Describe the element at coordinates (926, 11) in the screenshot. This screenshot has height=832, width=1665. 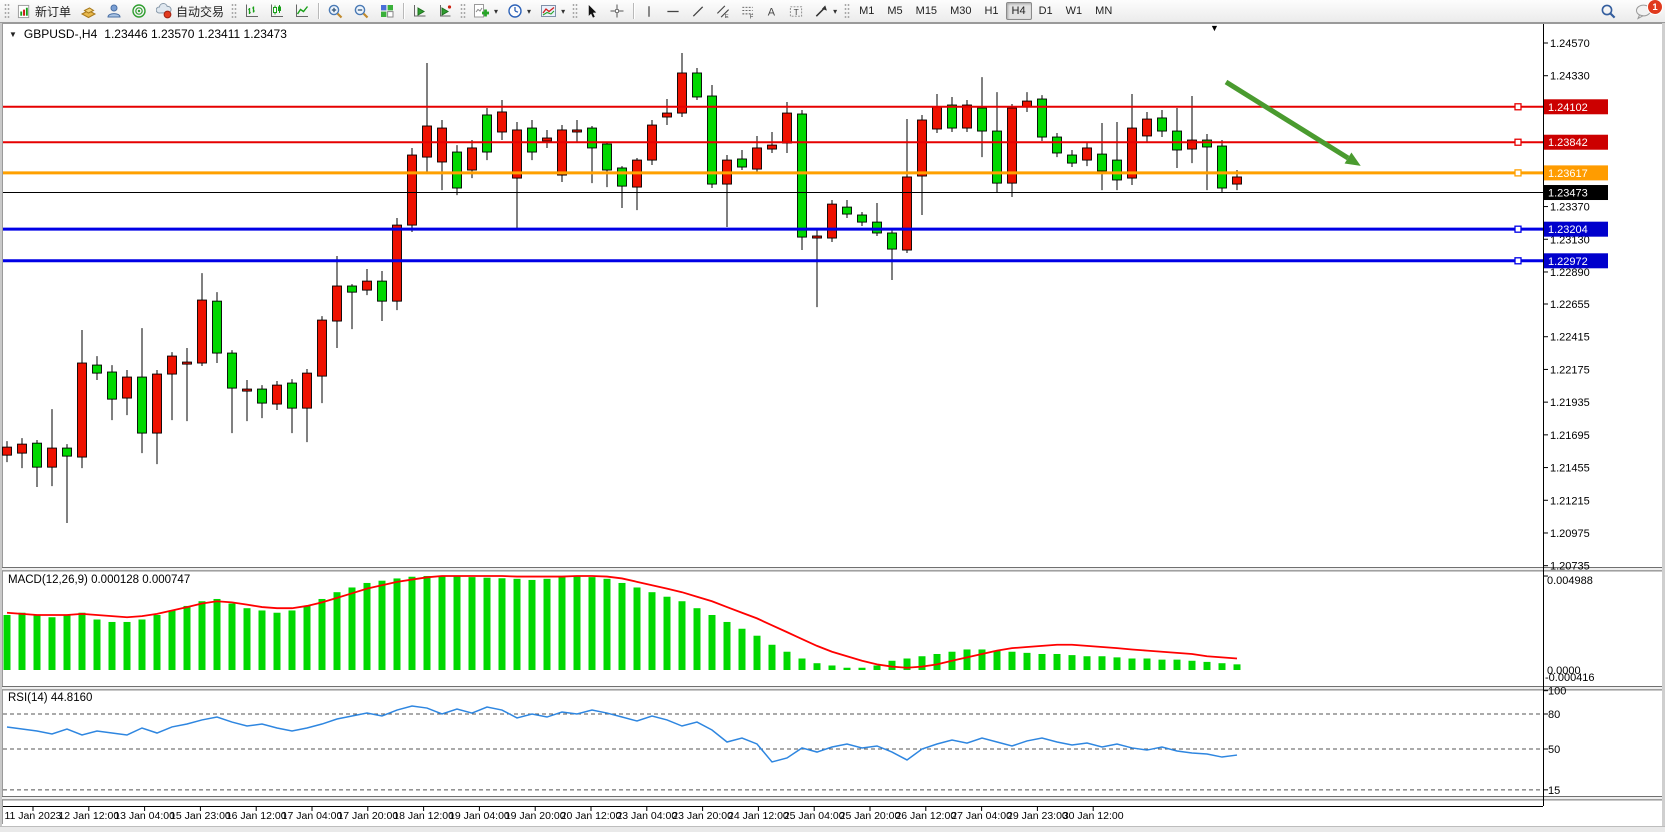
I see `timeframe-m15-button: M15` at that location.